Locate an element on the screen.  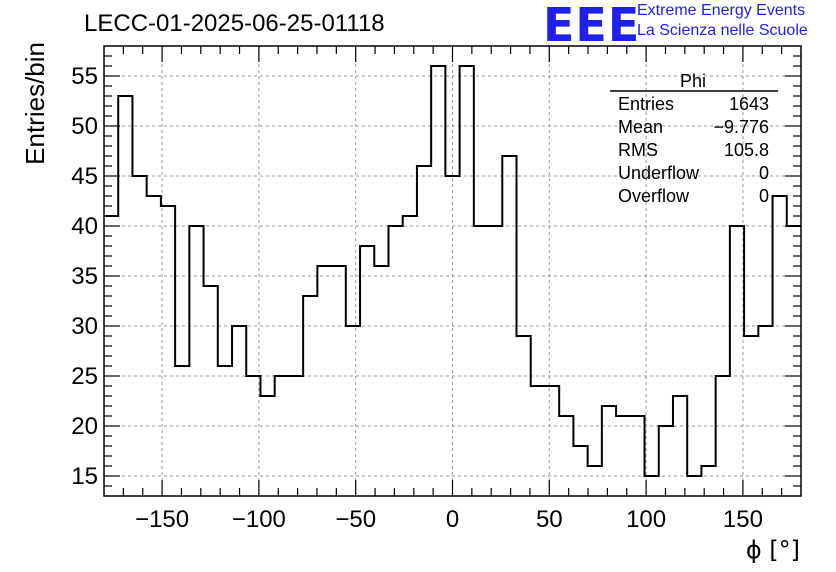
stats-row-label: Underflow is located at coordinates (659, 173).